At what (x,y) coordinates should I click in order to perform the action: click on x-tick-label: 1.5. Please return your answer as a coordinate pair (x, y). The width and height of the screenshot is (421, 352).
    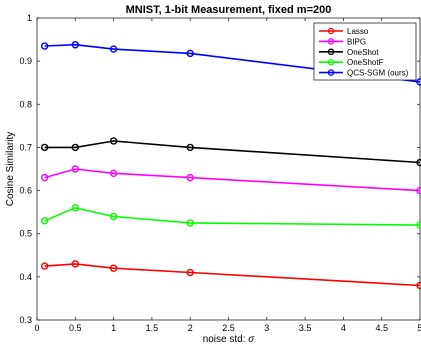
    Looking at the image, I should click on (152, 328).